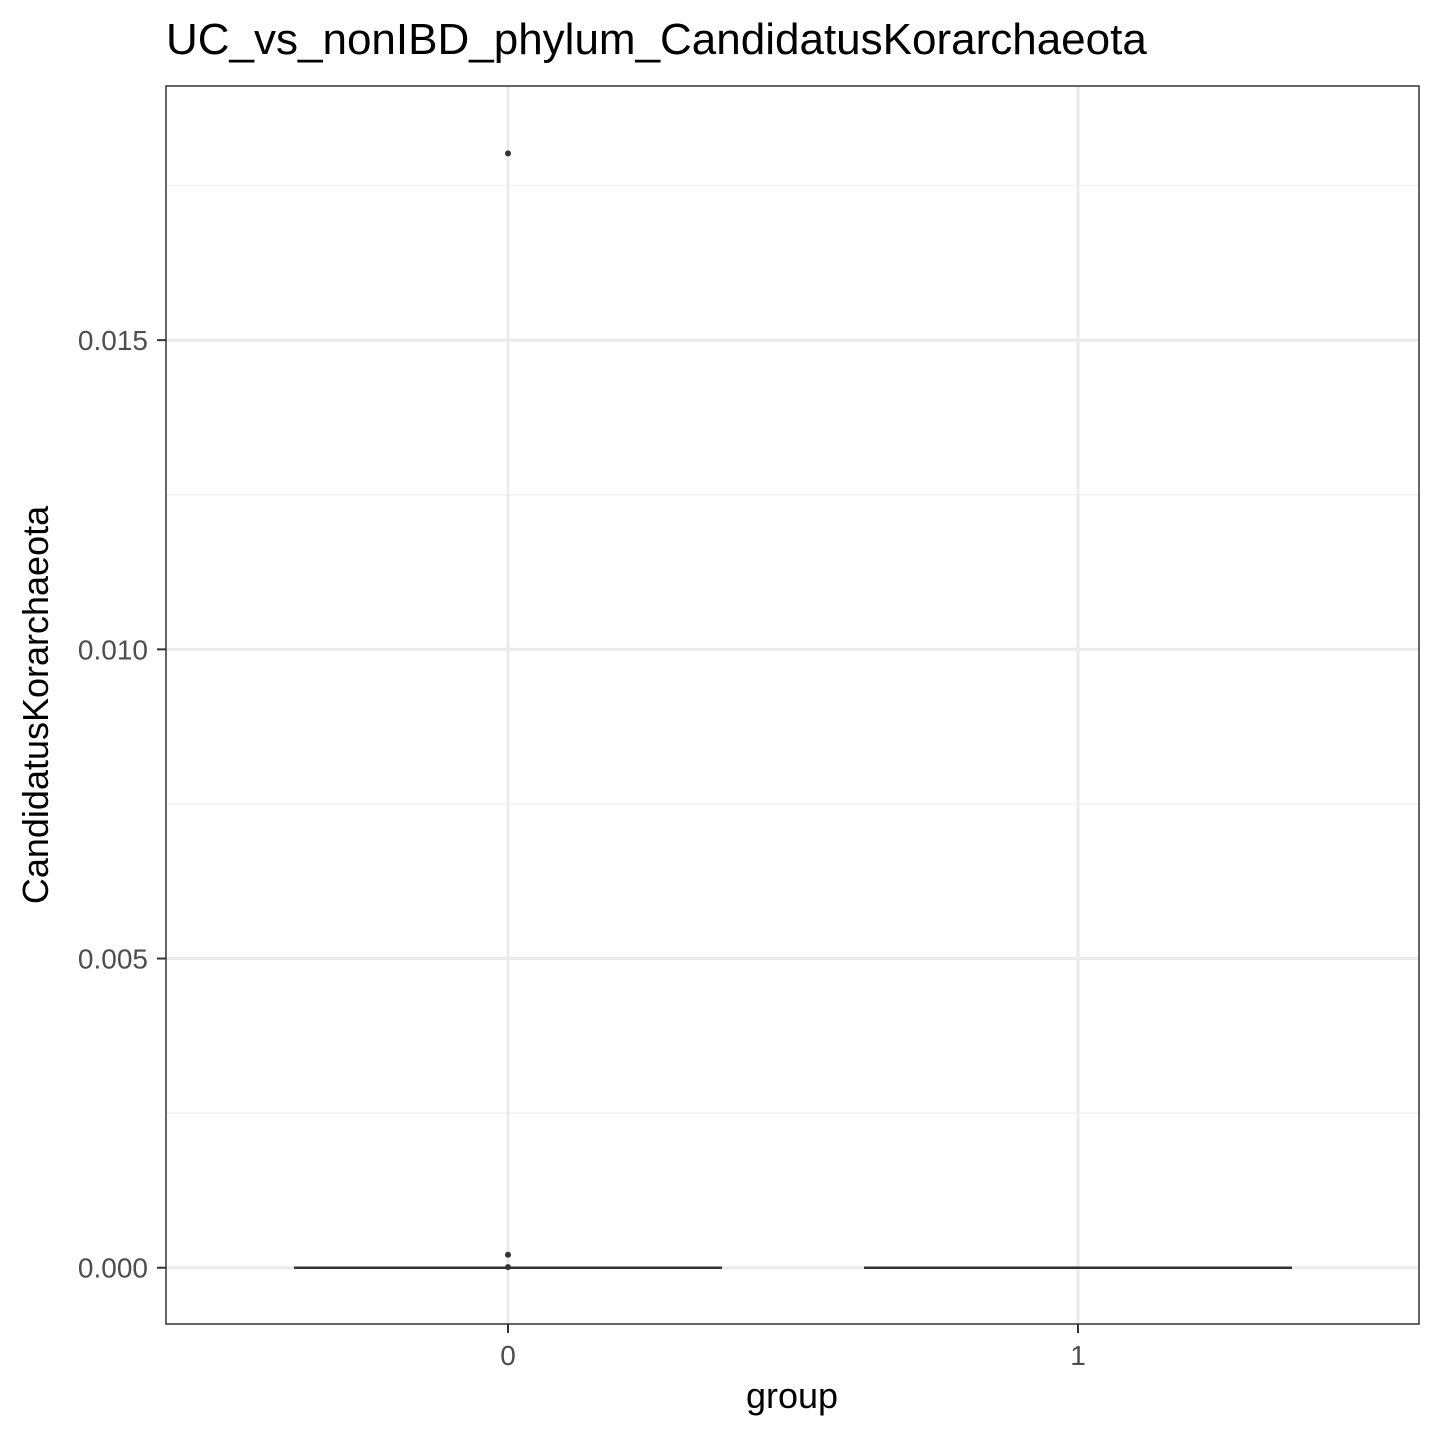 The image size is (1440, 1440). I want to click on y-tick-label: 0.010, so click(113, 649).